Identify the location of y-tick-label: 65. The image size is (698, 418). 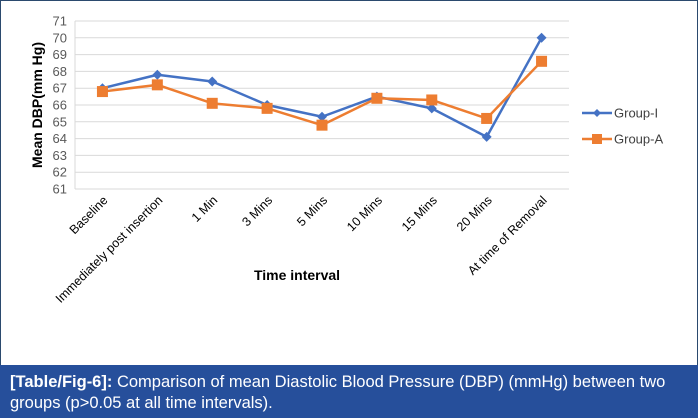
(60, 121).